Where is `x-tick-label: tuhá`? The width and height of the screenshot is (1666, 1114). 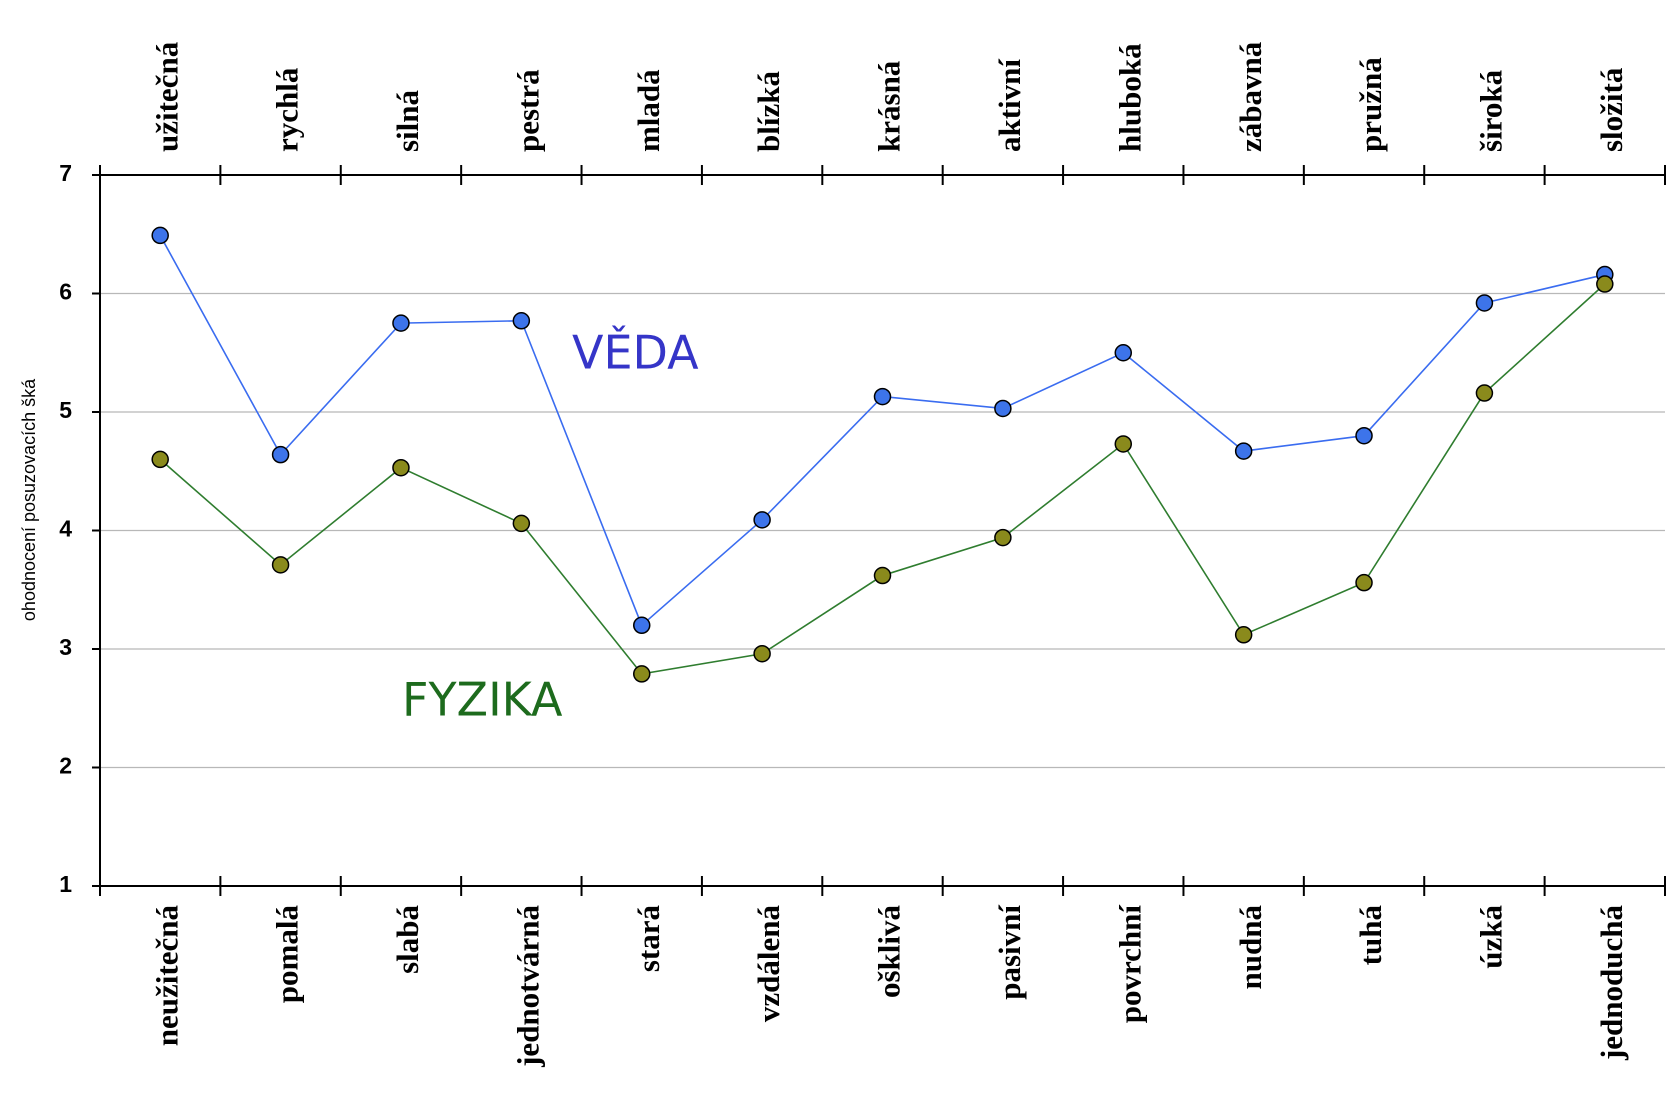
x-tick-label: tuhá is located at coordinates (1370, 935).